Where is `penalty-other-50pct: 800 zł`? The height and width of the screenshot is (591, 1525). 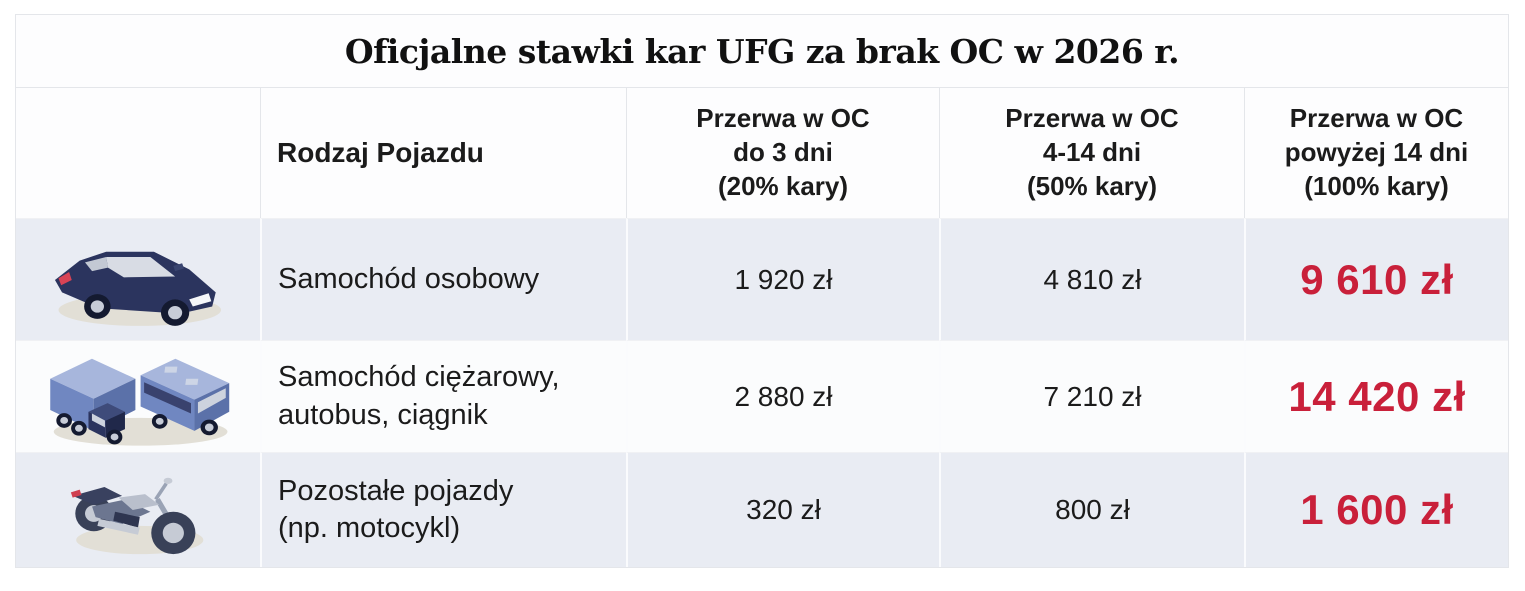
penalty-other-50pct: 800 zł is located at coordinates (1091, 509).